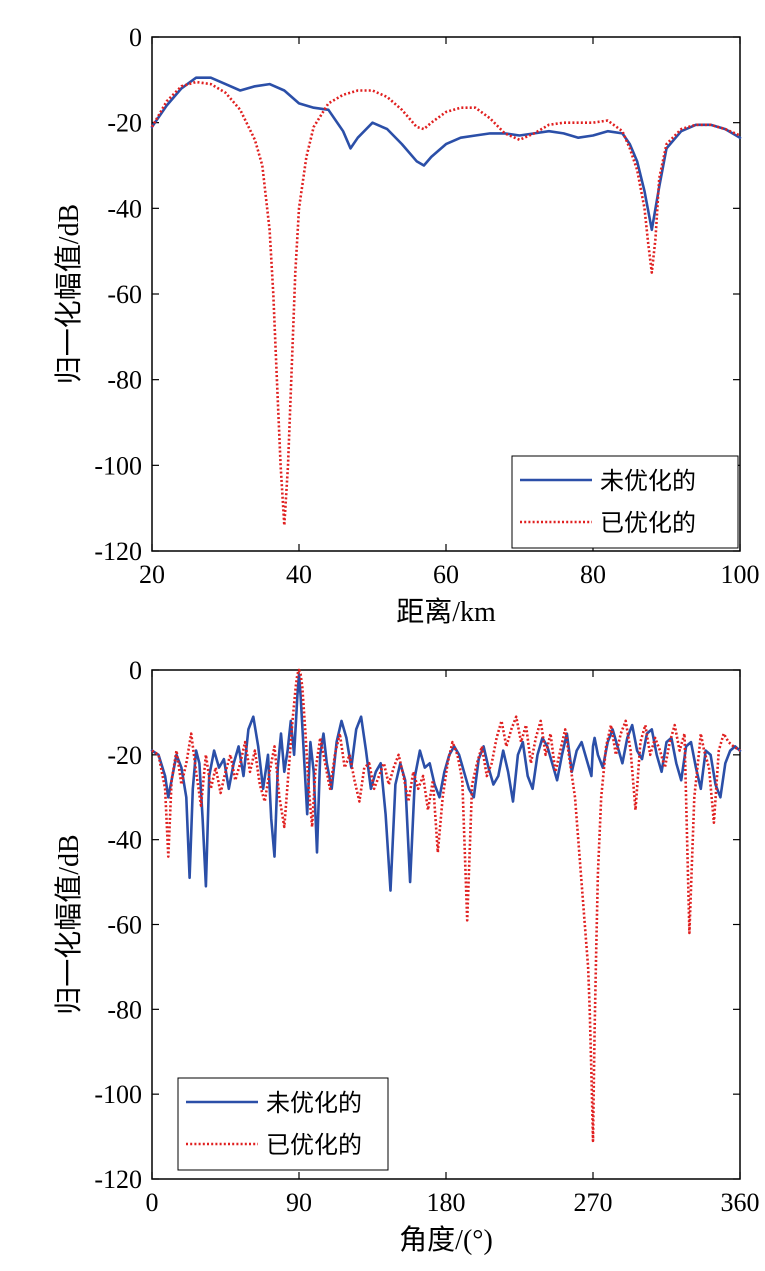 Image resolution: width=765 pixels, height=1271 pixels. I want to click on x-tick-label: 360, so click(740, 1202).